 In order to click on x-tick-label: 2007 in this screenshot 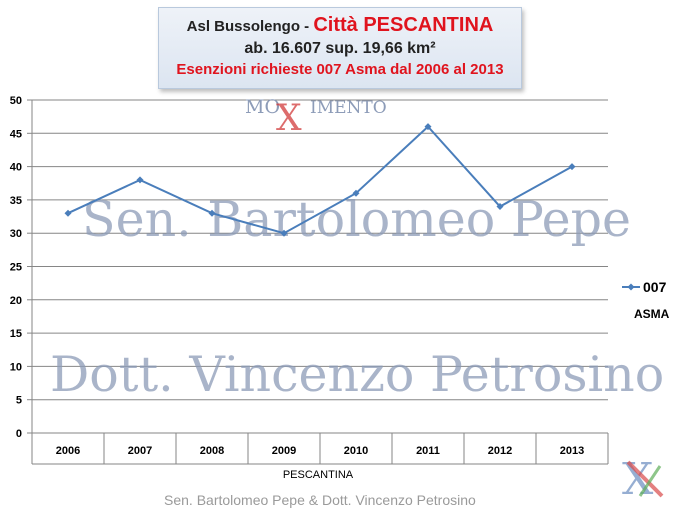, I will do `click(140, 451)`.